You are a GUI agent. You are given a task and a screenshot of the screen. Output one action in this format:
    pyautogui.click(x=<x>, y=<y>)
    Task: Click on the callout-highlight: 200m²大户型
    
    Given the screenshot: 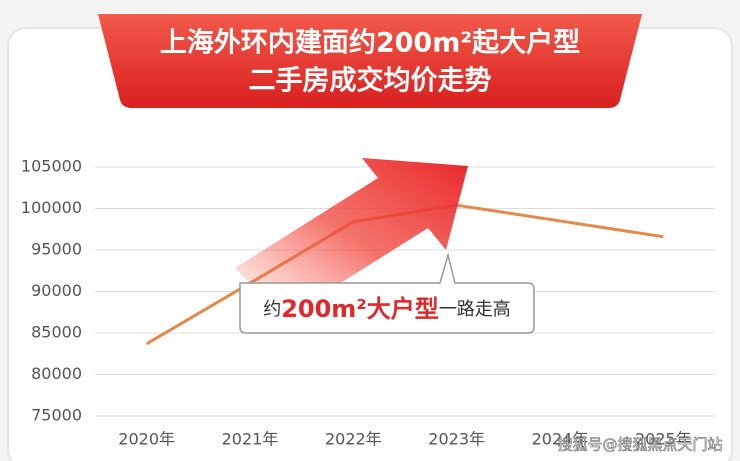 What is the action you would take?
    pyautogui.click(x=360, y=309)
    